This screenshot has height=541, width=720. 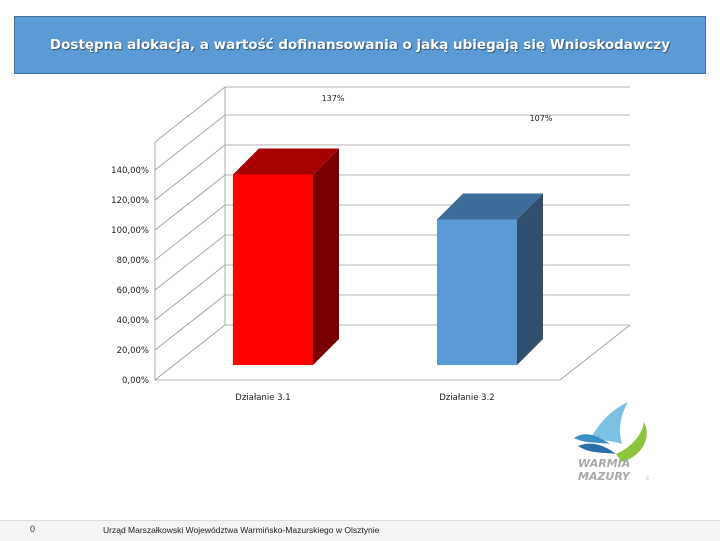 I want to click on data-label-1: 137%, so click(x=333, y=98).